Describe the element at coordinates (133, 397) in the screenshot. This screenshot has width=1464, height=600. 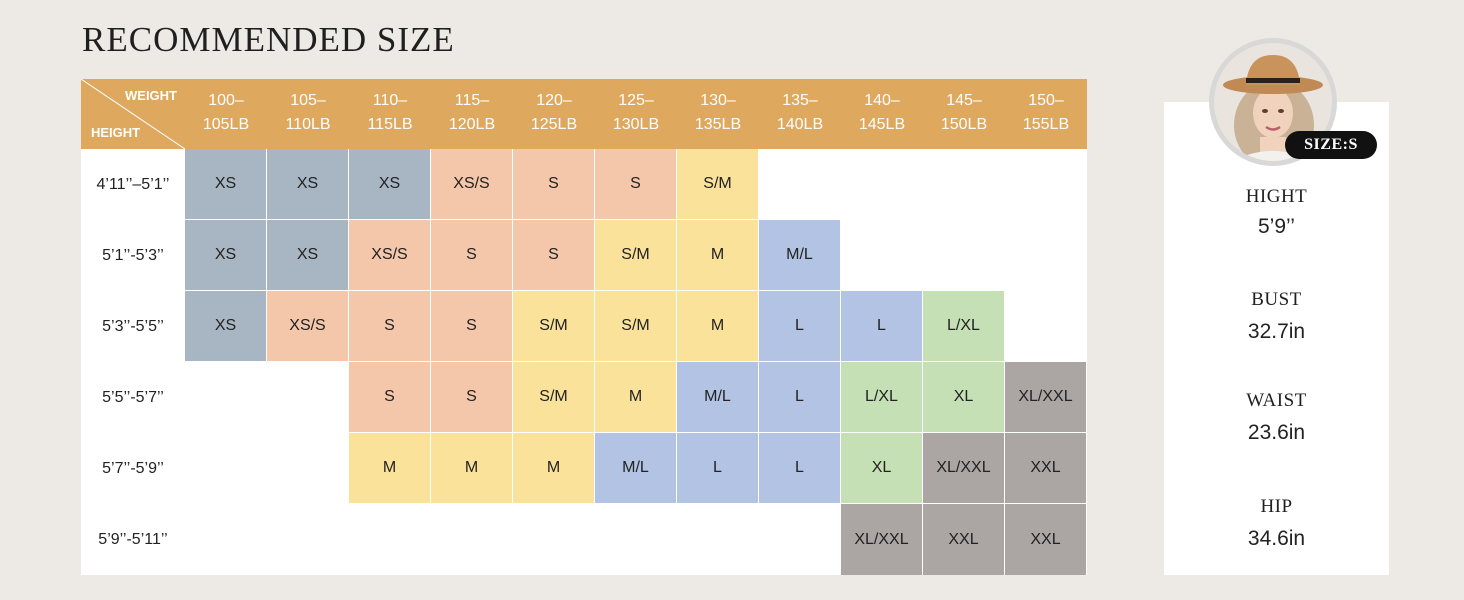
I see `height-row-label: 5’5’’-5’7’’` at that location.